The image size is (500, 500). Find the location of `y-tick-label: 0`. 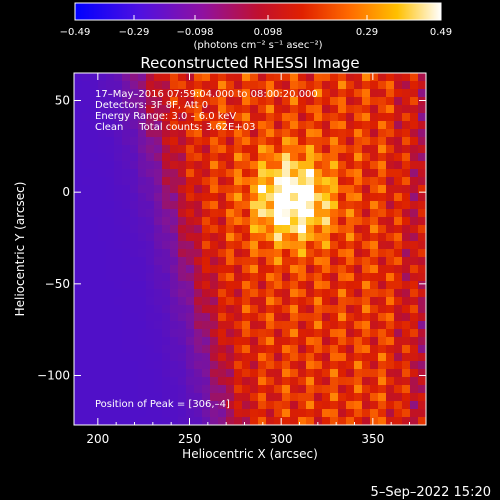

y-tick-label: 0 is located at coordinates (66, 192).